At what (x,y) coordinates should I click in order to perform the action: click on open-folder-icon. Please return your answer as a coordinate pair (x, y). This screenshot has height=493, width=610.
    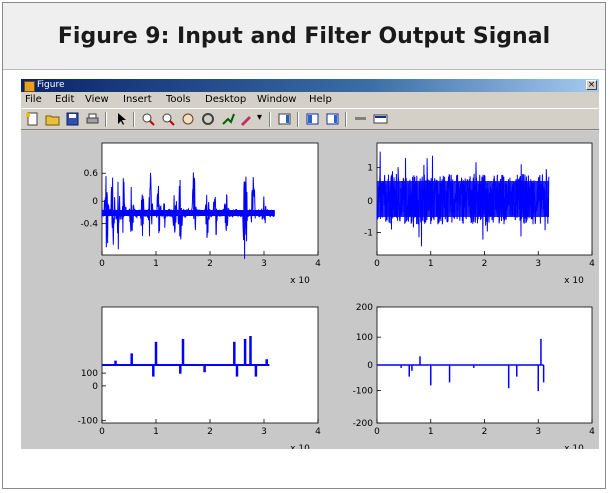
    Looking at the image, I should click on (52, 119).